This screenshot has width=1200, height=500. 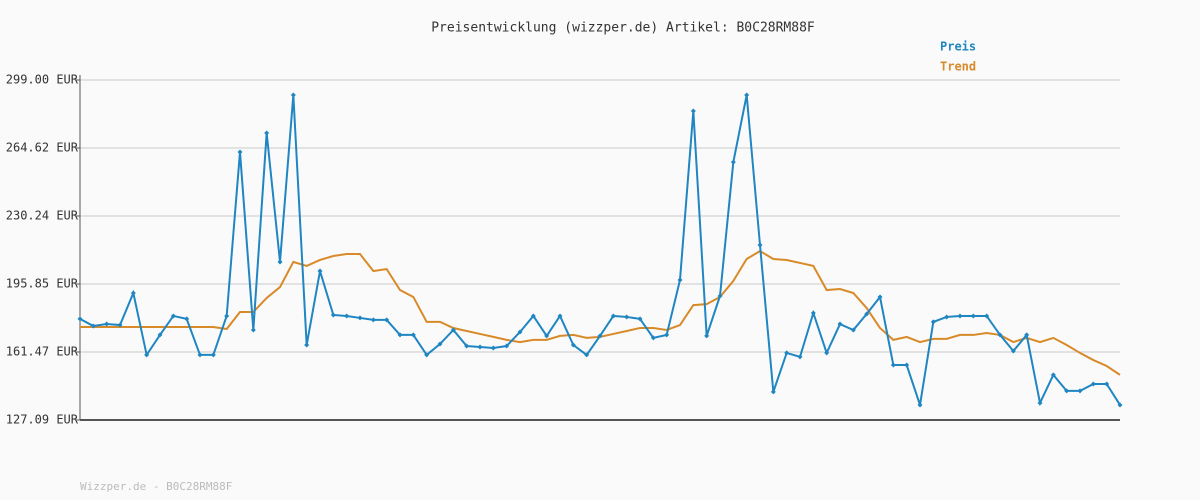 I want to click on y-tick-label: 195.85 EUR, so click(x=42, y=284).